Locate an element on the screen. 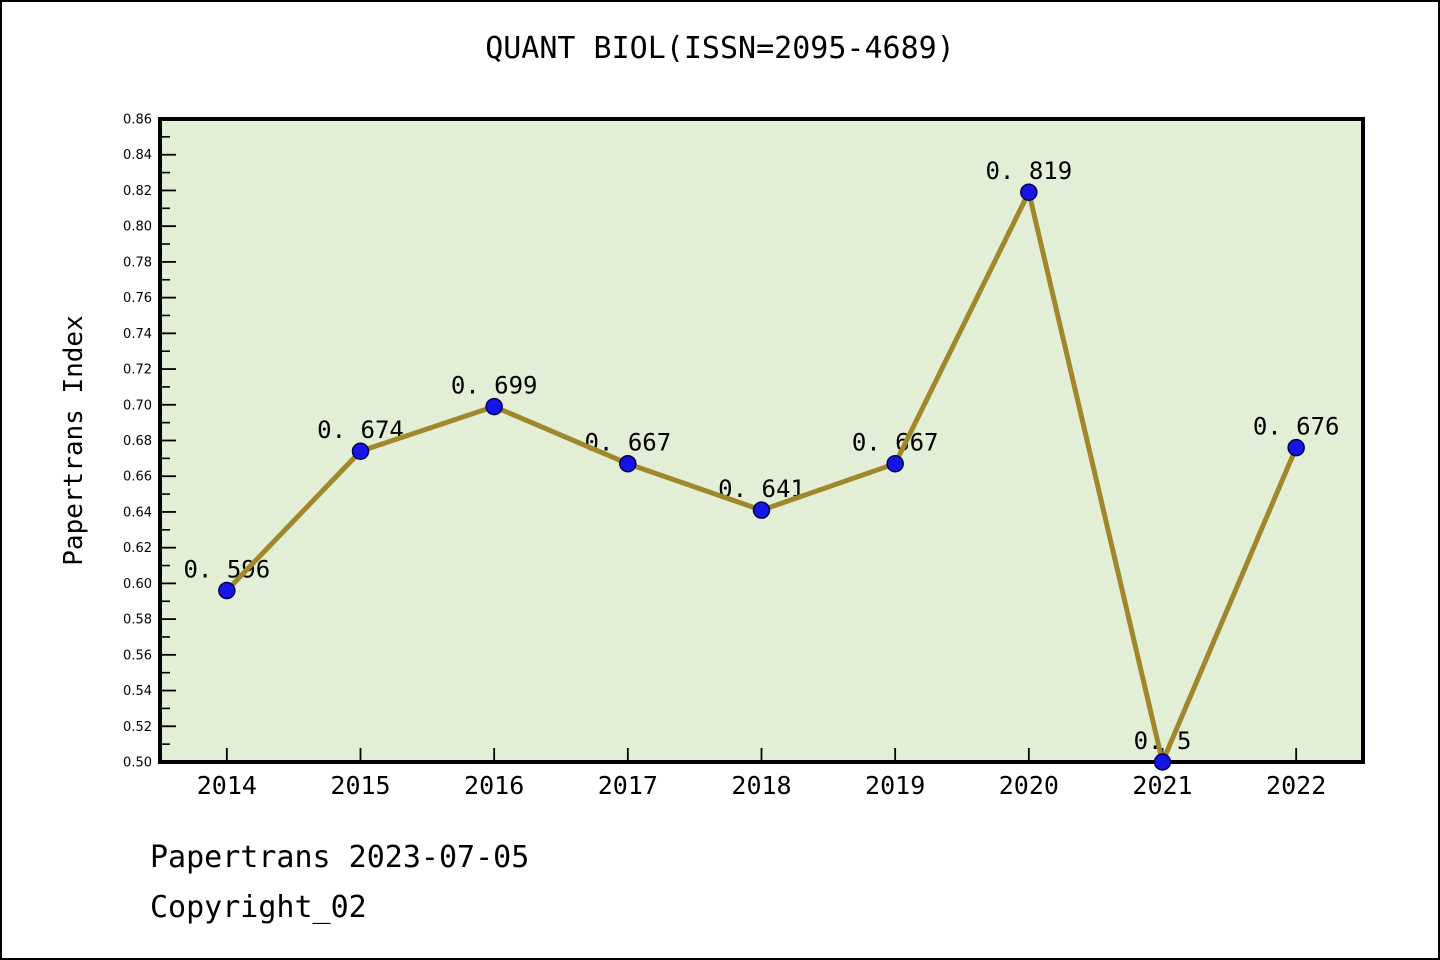  y-axis-tick-label: 0.52 is located at coordinates (137, 727).